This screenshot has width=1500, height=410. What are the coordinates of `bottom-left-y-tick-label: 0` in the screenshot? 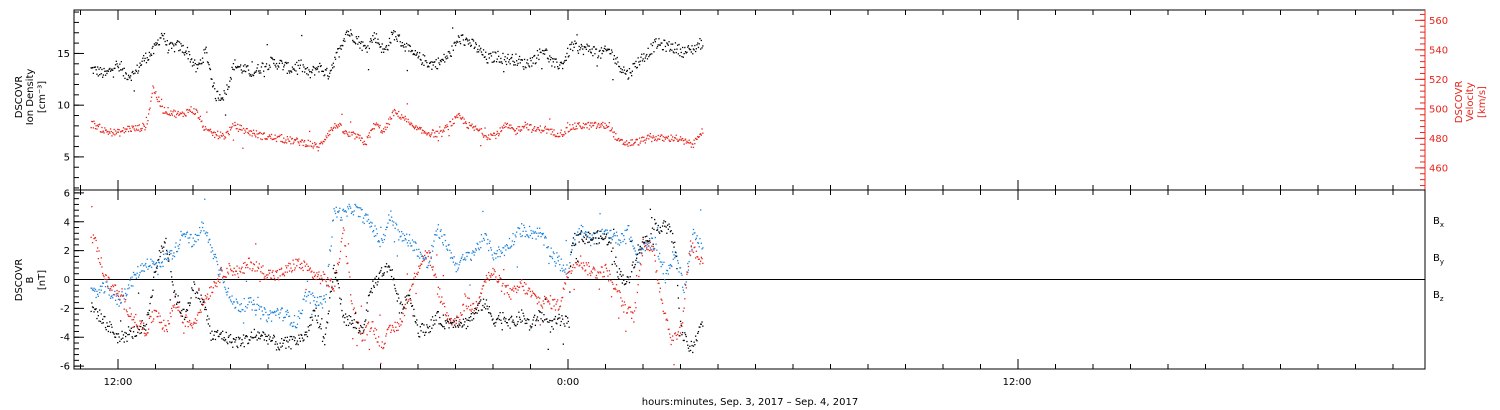 It's located at (67, 280).